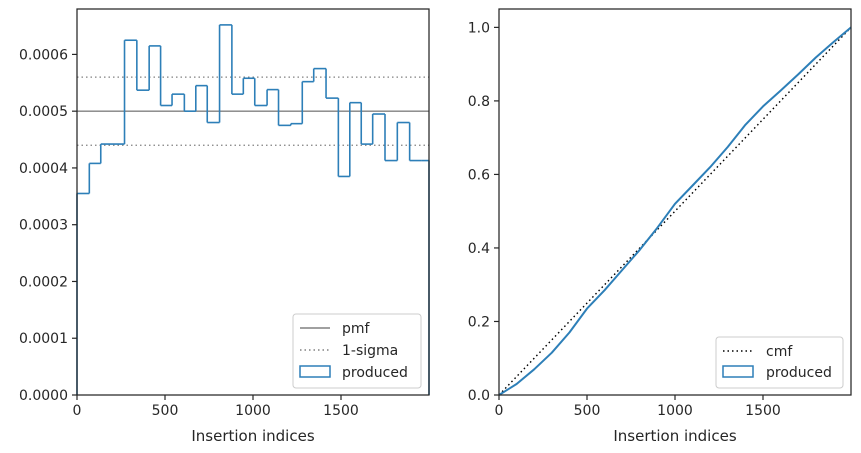  Describe the element at coordinates (43, 396) in the screenshot. I see `pmf-y-tick-label: 0.0000` at that location.